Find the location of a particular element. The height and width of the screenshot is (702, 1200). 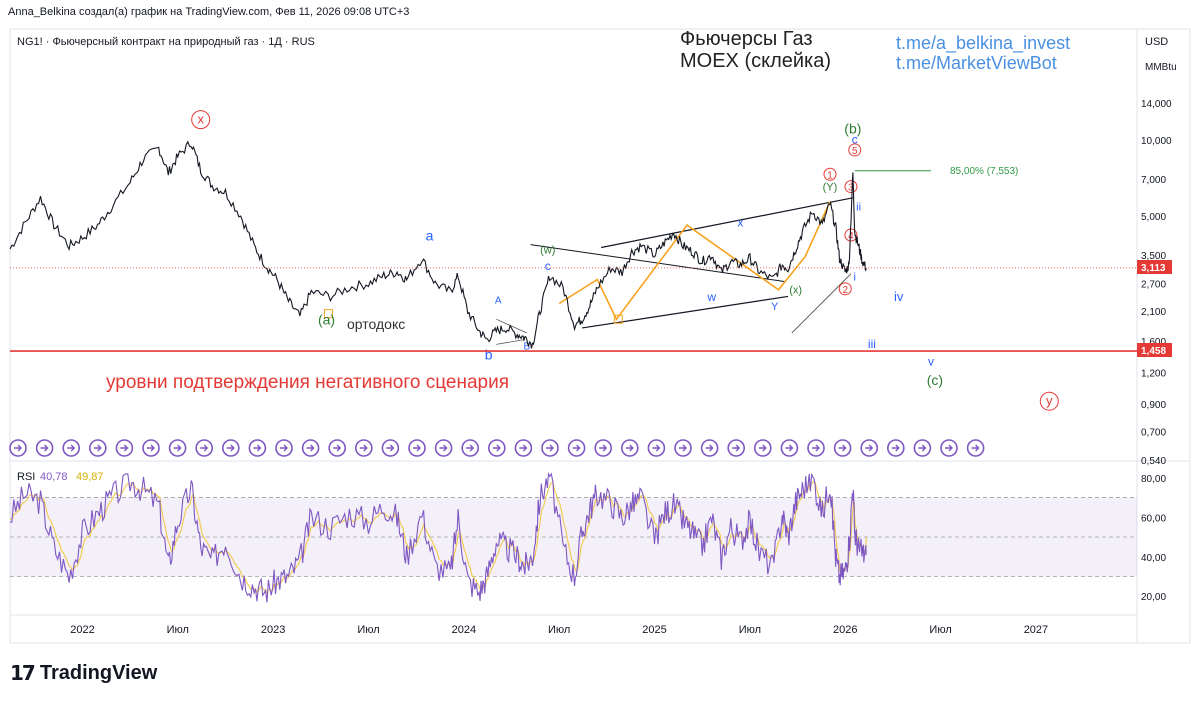

price-tick-label: 1,600 is located at coordinates (1153, 342).